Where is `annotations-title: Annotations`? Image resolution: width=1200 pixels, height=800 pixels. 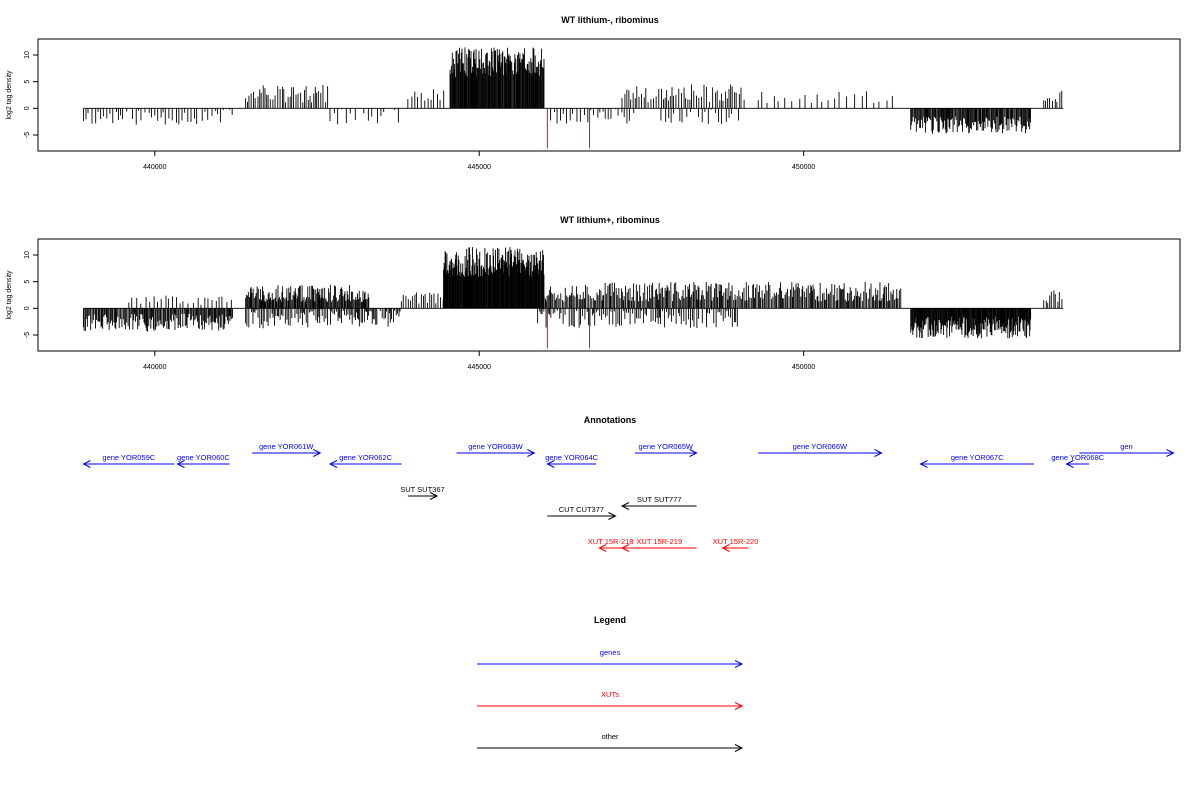 annotations-title: Annotations is located at coordinates (610, 420).